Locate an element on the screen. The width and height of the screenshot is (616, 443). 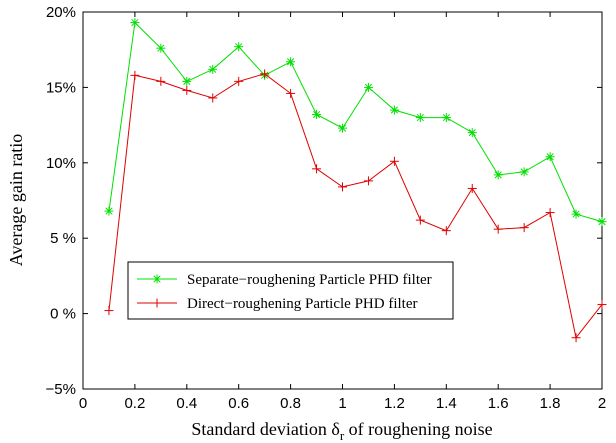
legend-marker-direct is located at coordinates (157, 303).